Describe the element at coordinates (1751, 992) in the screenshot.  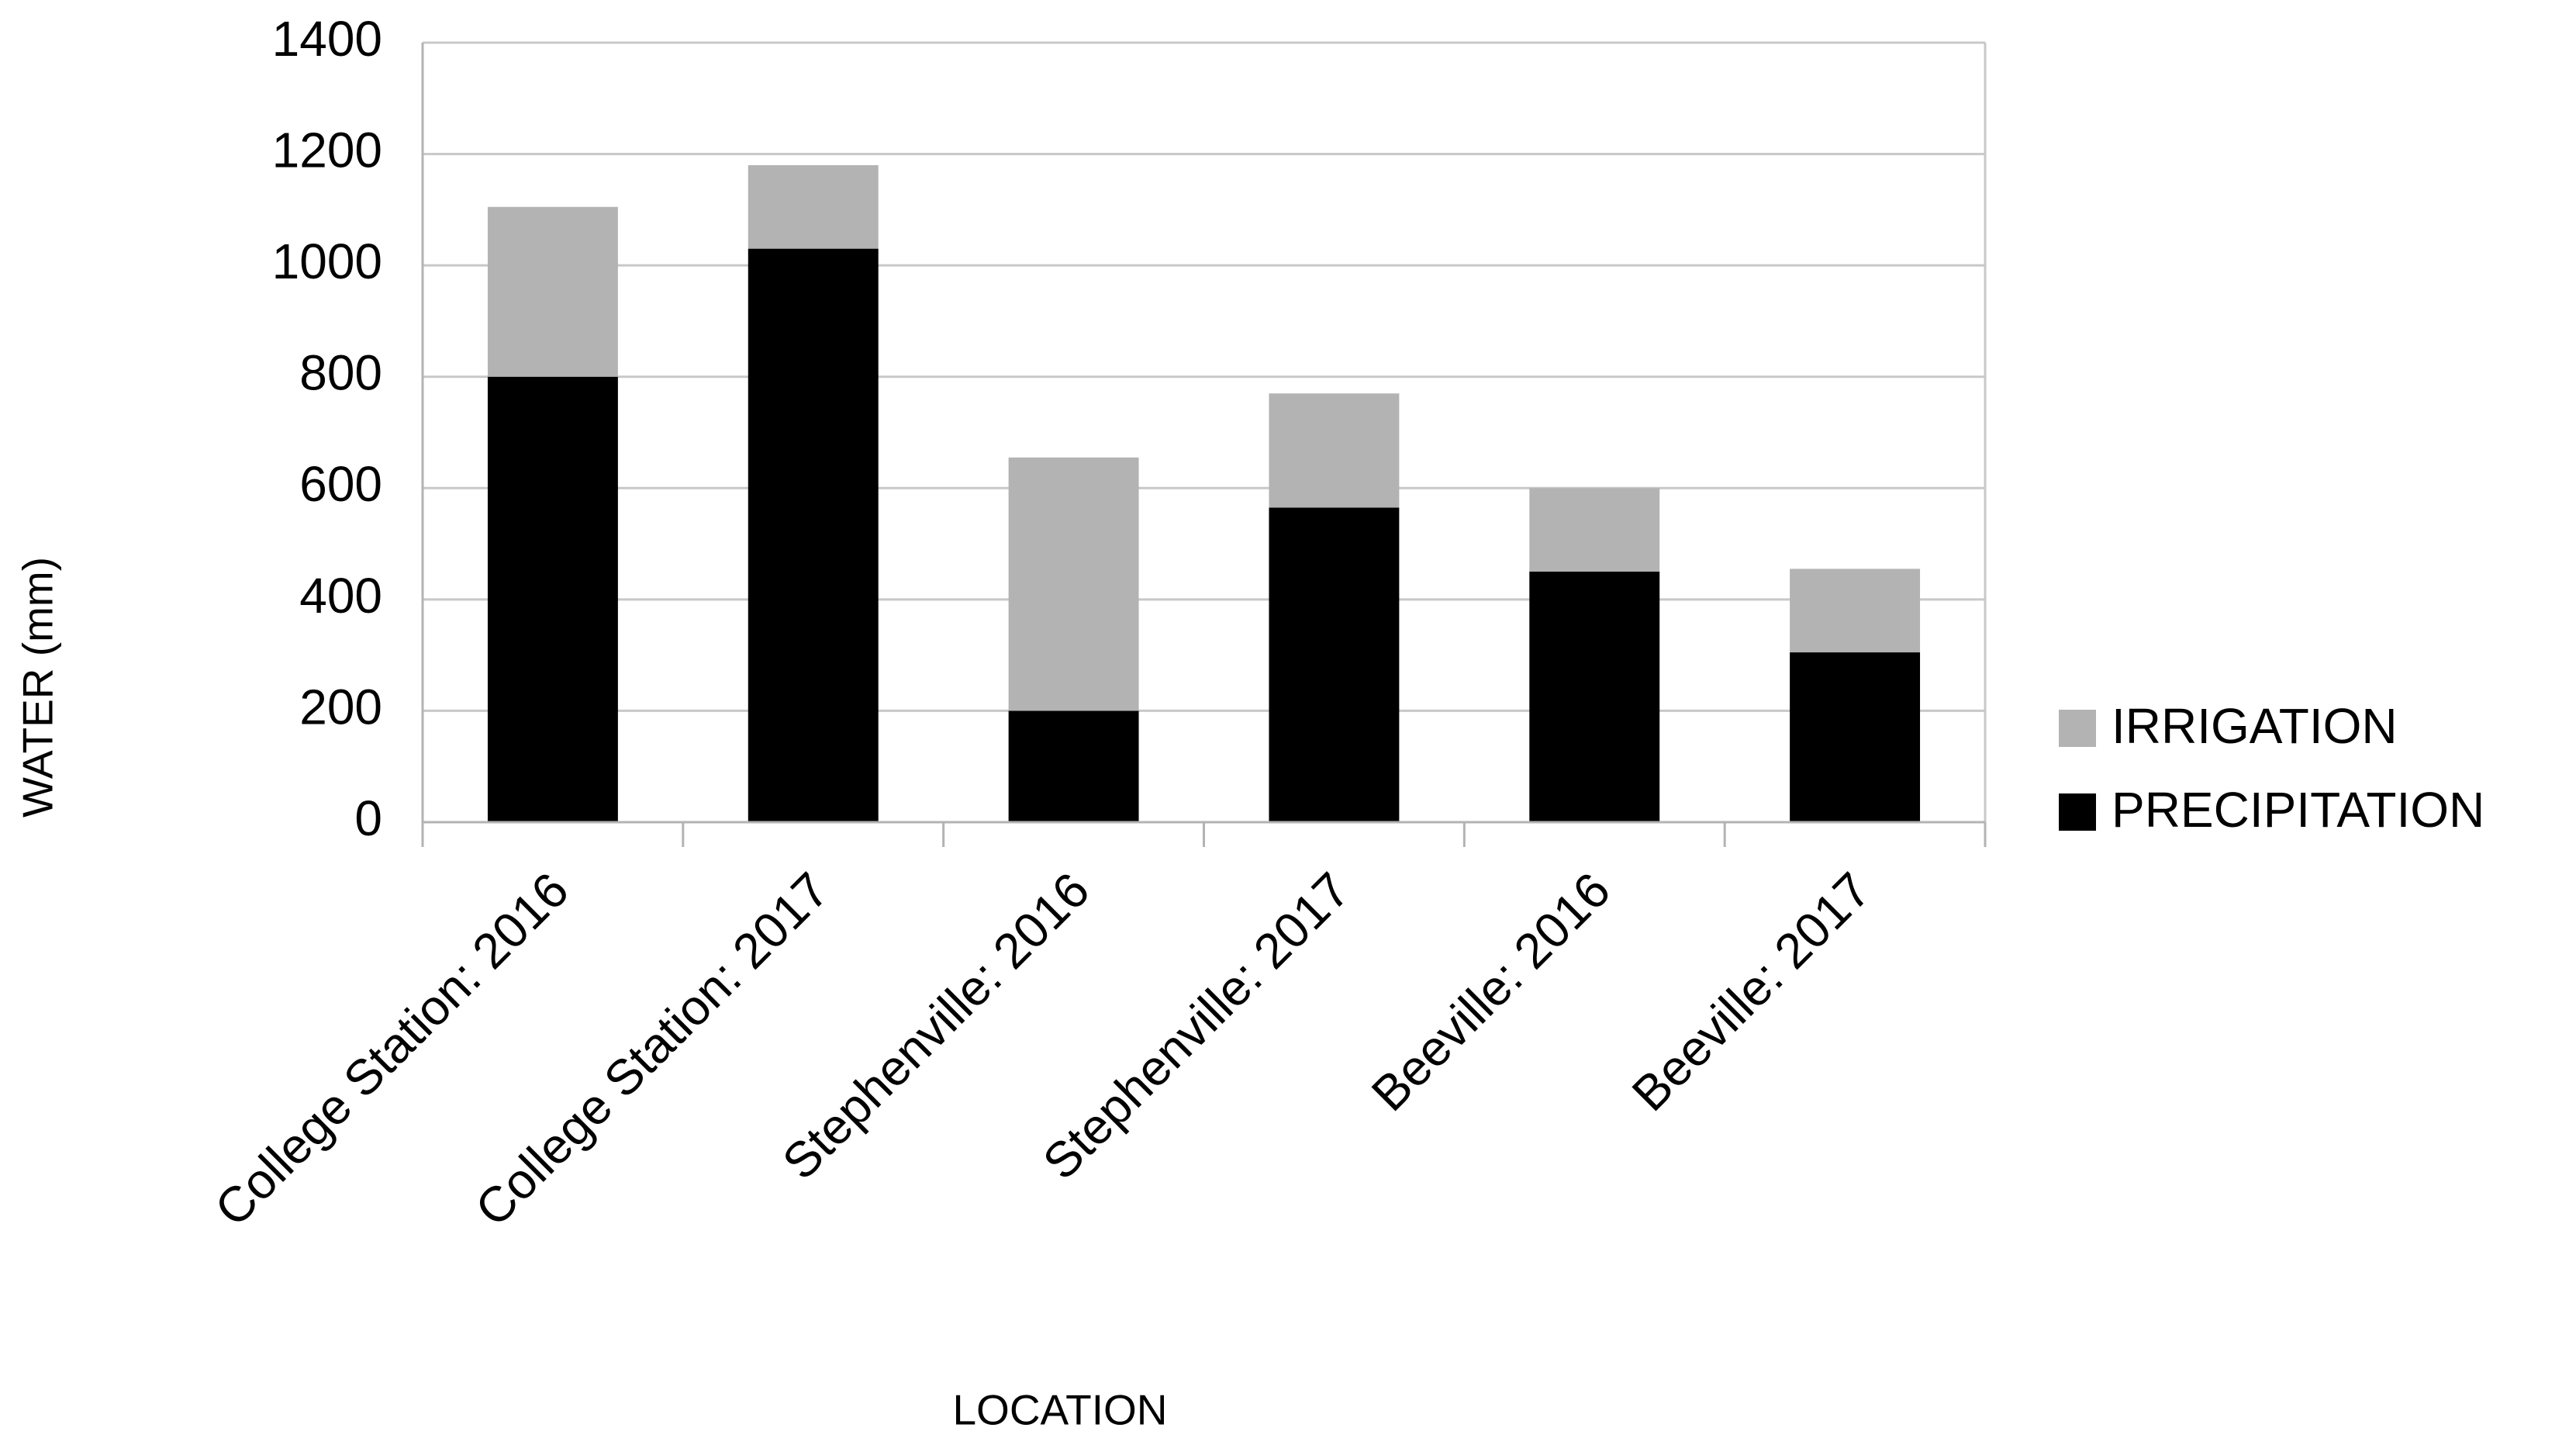
I see `x-tick-label: Beeville: 2017` at that location.